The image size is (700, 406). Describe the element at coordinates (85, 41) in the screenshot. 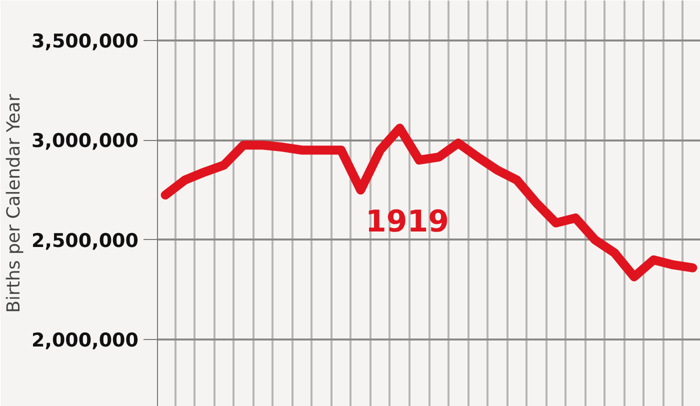

I see `y-tick-label: 3,500,000` at that location.